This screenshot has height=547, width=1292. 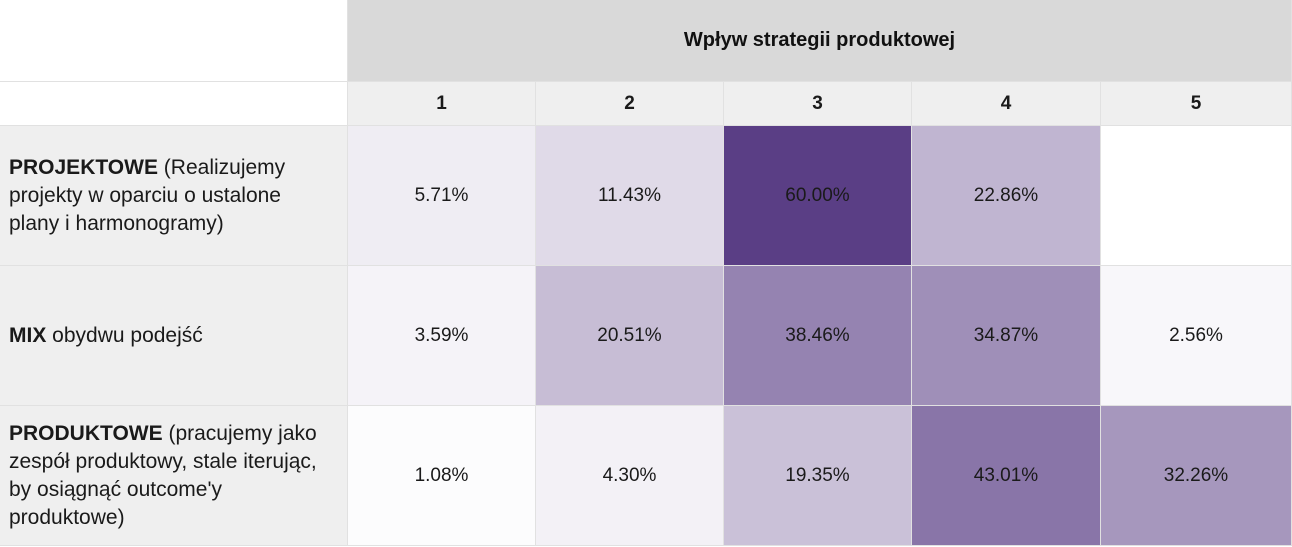 I want to click on heatmap-cell: 11.43%, so click(x=630, y=196).